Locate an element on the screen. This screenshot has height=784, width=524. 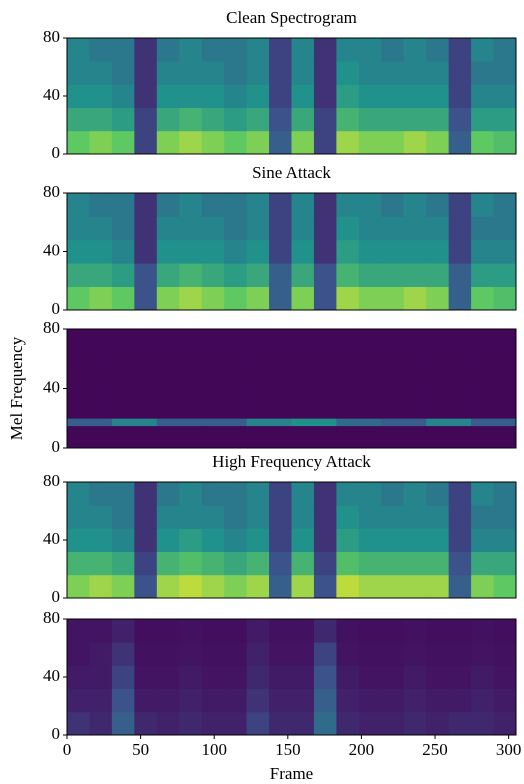
y-tick-label: 0 is located at coordinates (56, 308).